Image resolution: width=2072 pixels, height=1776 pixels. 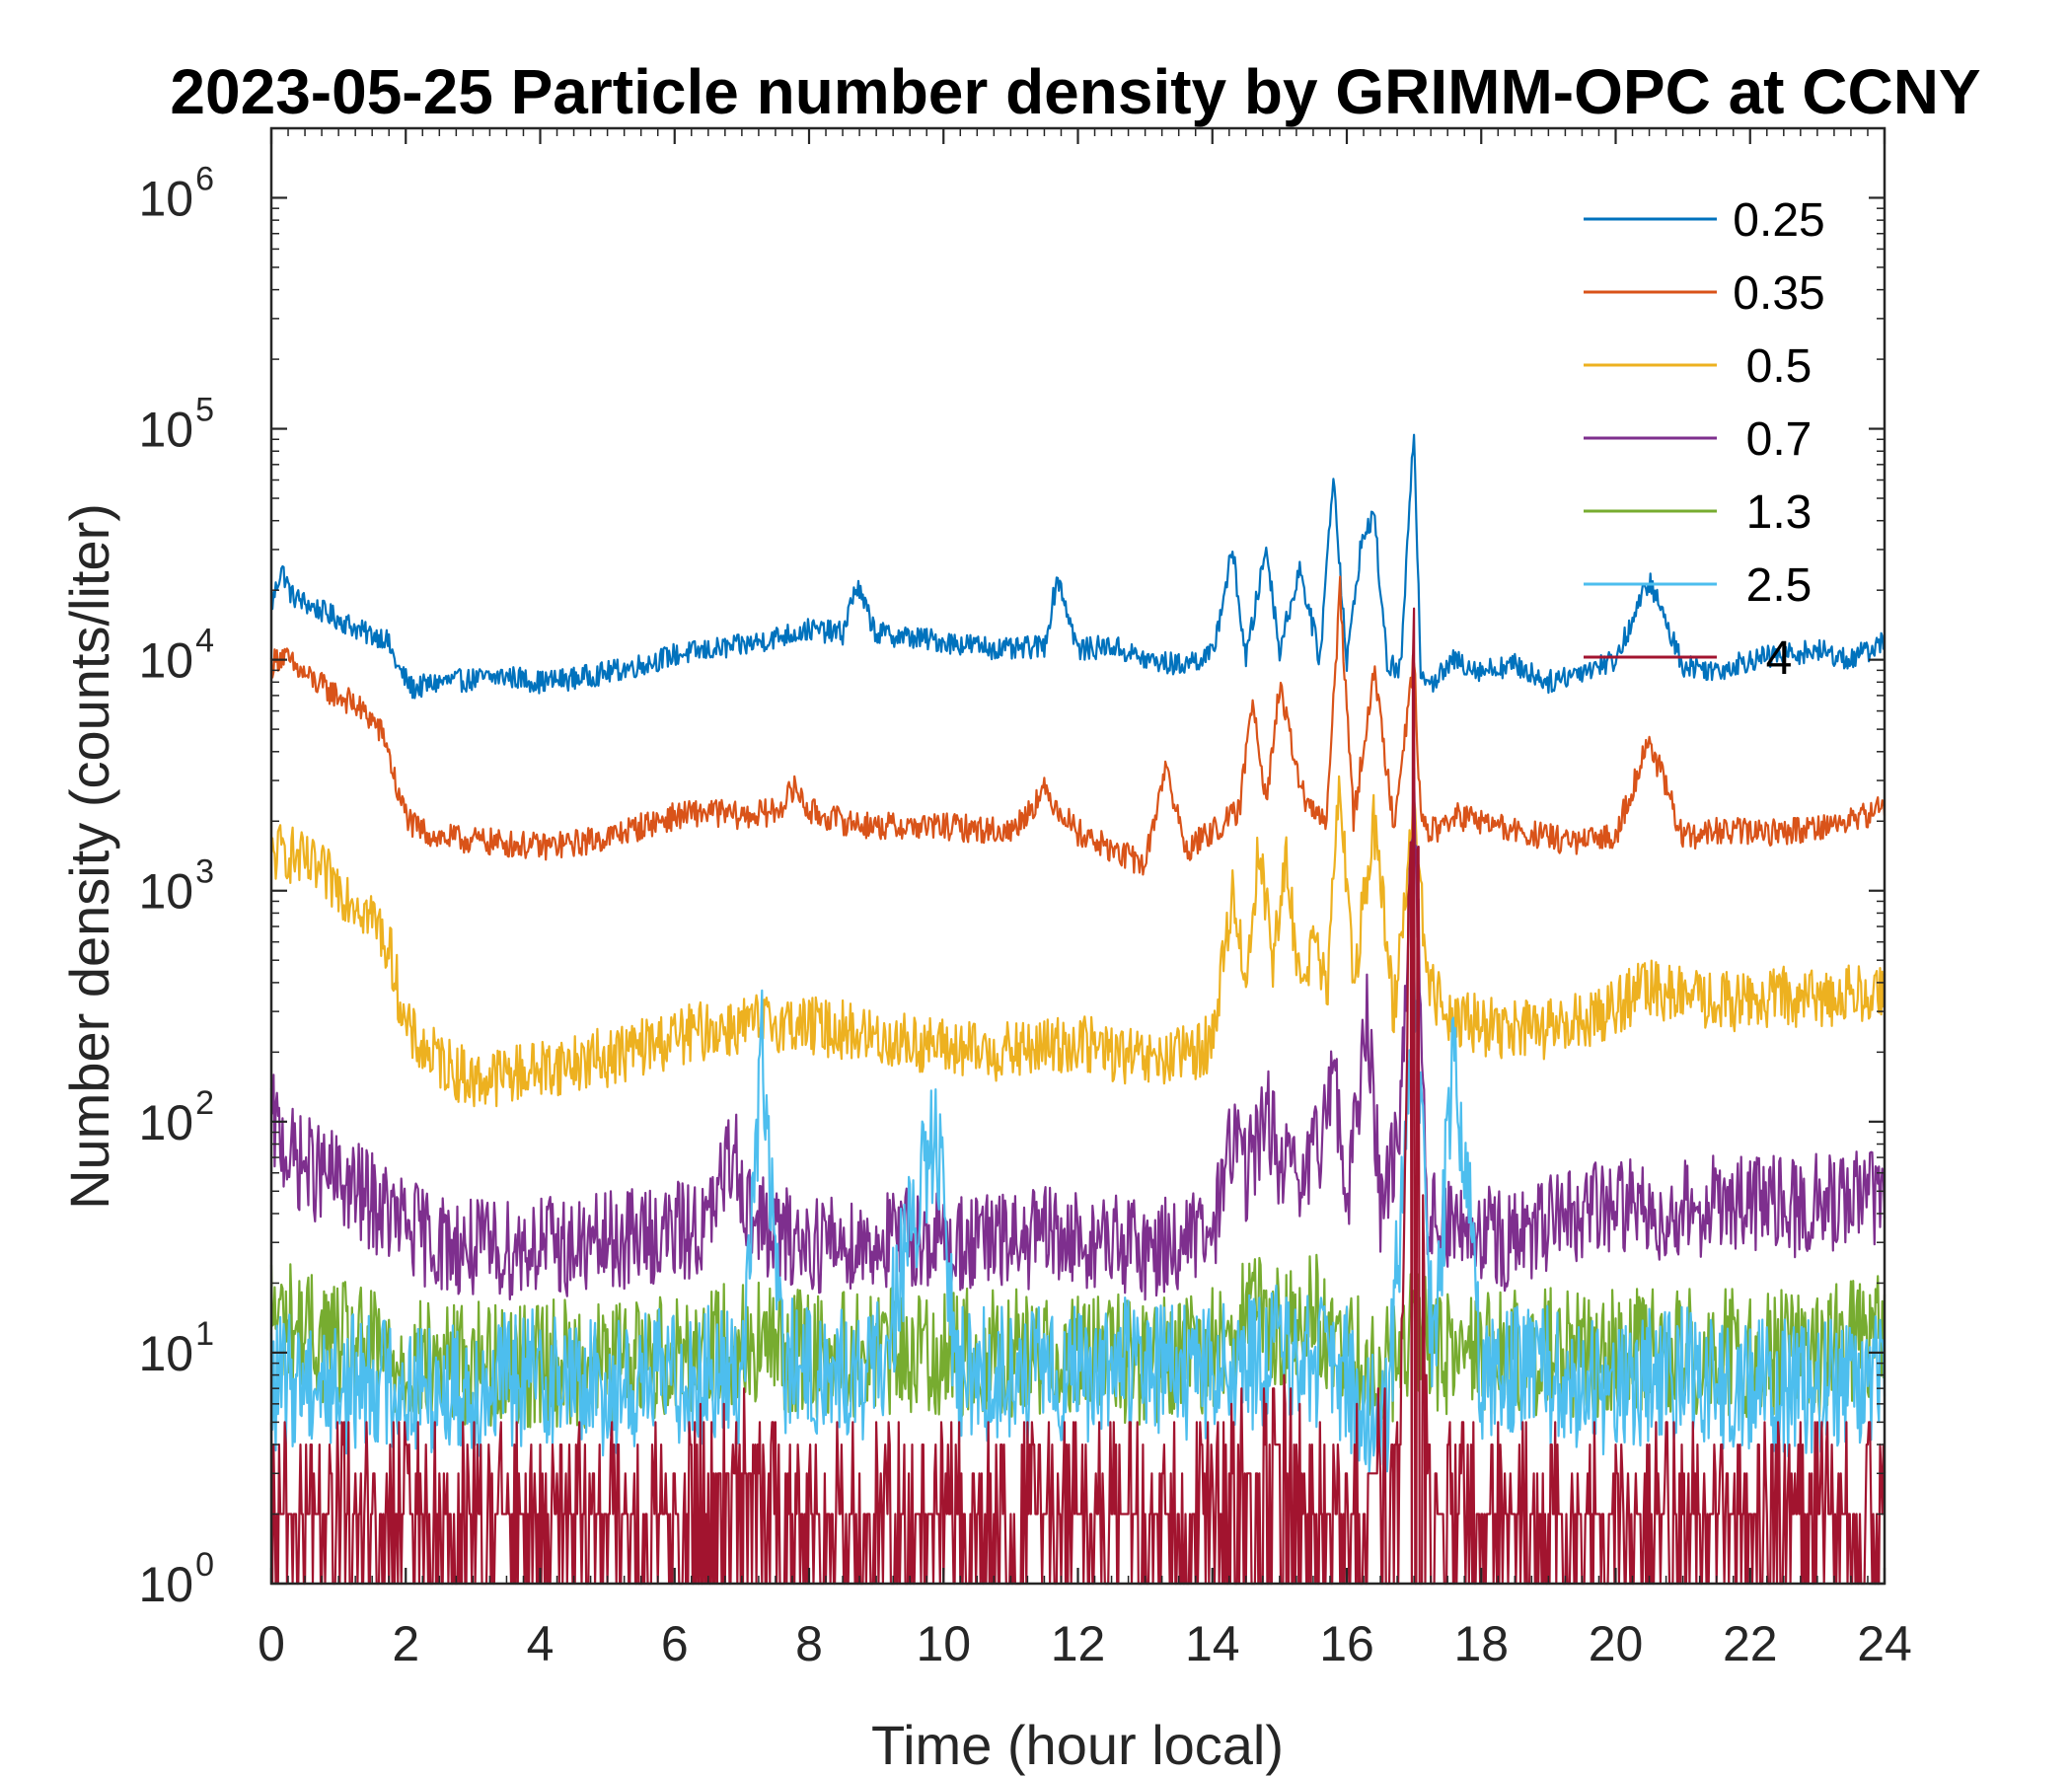 What do you see at coordinates (205, 1103) in the screenshot?
I see `y-tick-exponent: 2` at bounding box center [205, 1103].